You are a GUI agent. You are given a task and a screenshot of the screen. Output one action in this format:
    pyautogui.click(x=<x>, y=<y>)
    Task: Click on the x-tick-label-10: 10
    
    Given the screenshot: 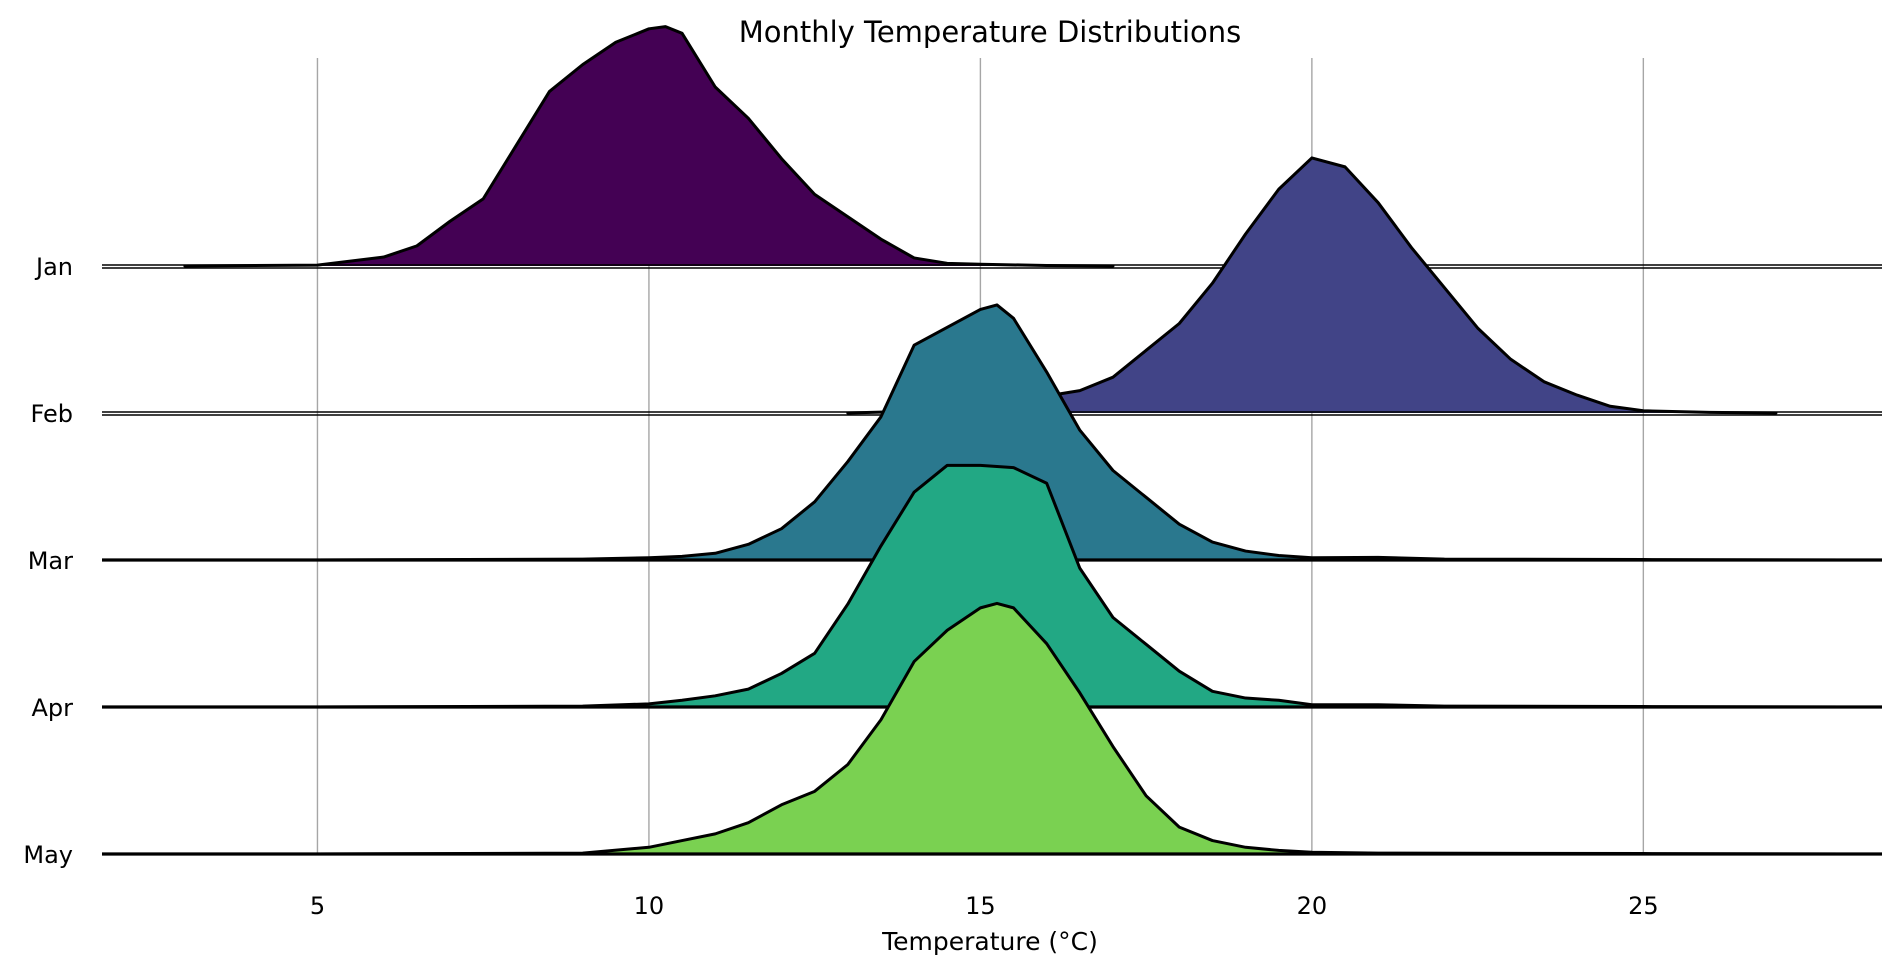 What is the action you would take?
    pyautogui.click(x=649, y=906)
    